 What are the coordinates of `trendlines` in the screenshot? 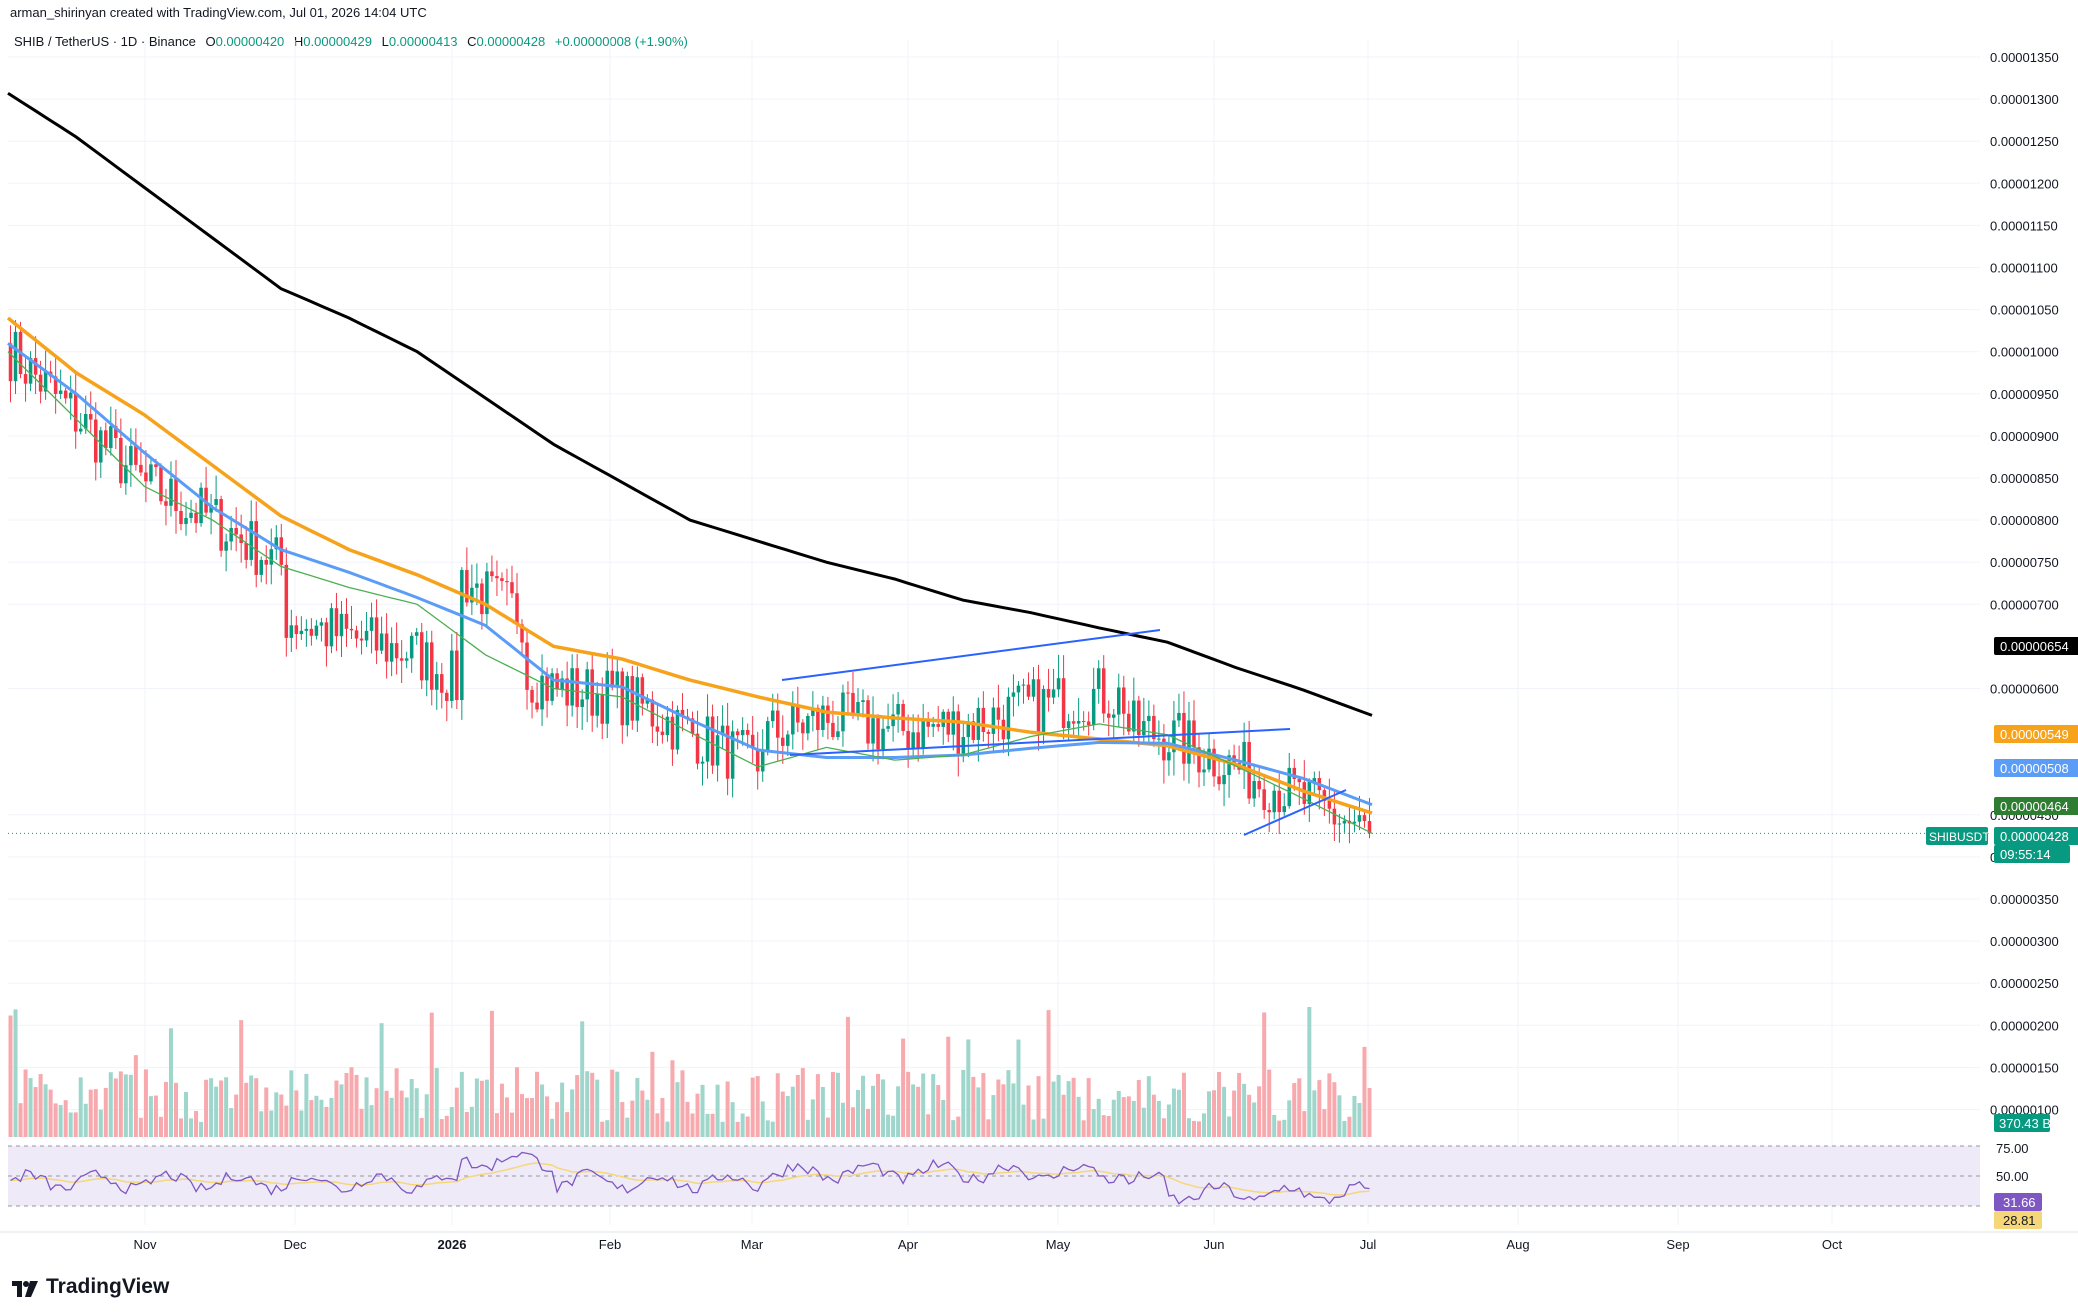 It's located at (1064, 732).